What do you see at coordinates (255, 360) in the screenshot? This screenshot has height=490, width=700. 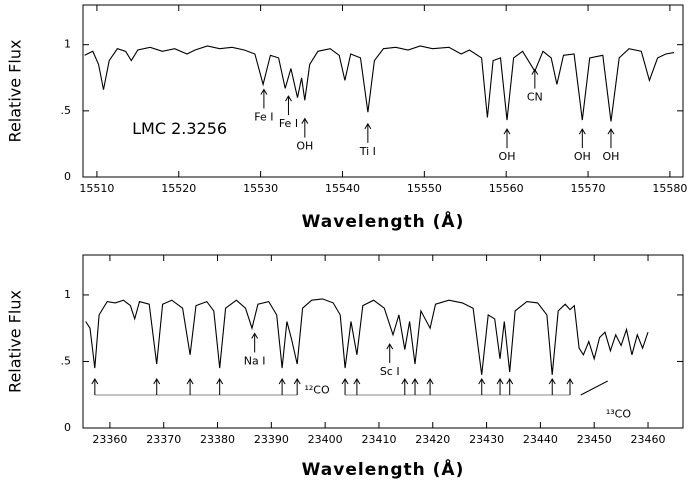 I see `annotation: Na I` at bounding box center [255, 360].